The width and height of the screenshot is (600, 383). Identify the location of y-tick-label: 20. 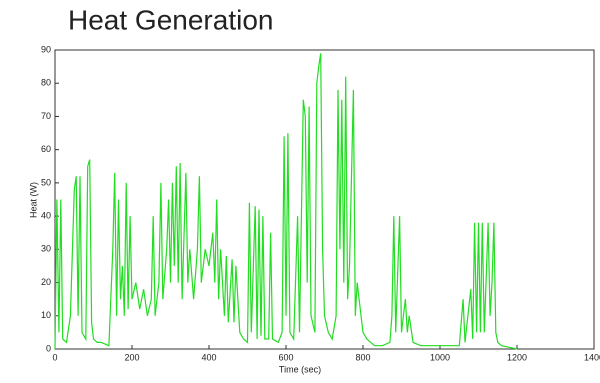
(46, 282).